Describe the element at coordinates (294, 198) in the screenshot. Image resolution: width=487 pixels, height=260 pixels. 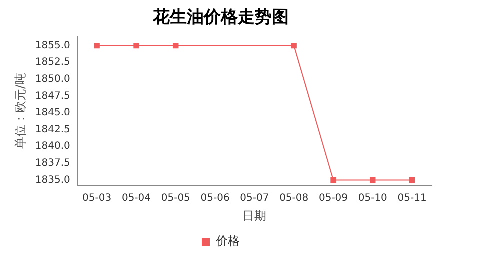
I see `x-tick-label: 05-08` at that location.